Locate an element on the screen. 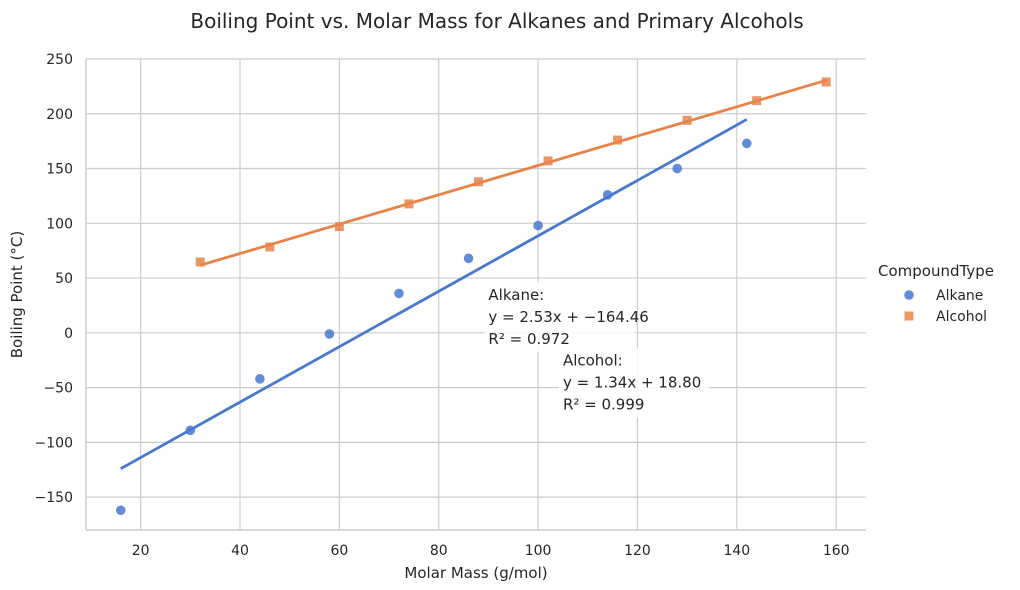 The image size is (1020, 590). y-tick-label: −100 is located at coordinates (54, 443).